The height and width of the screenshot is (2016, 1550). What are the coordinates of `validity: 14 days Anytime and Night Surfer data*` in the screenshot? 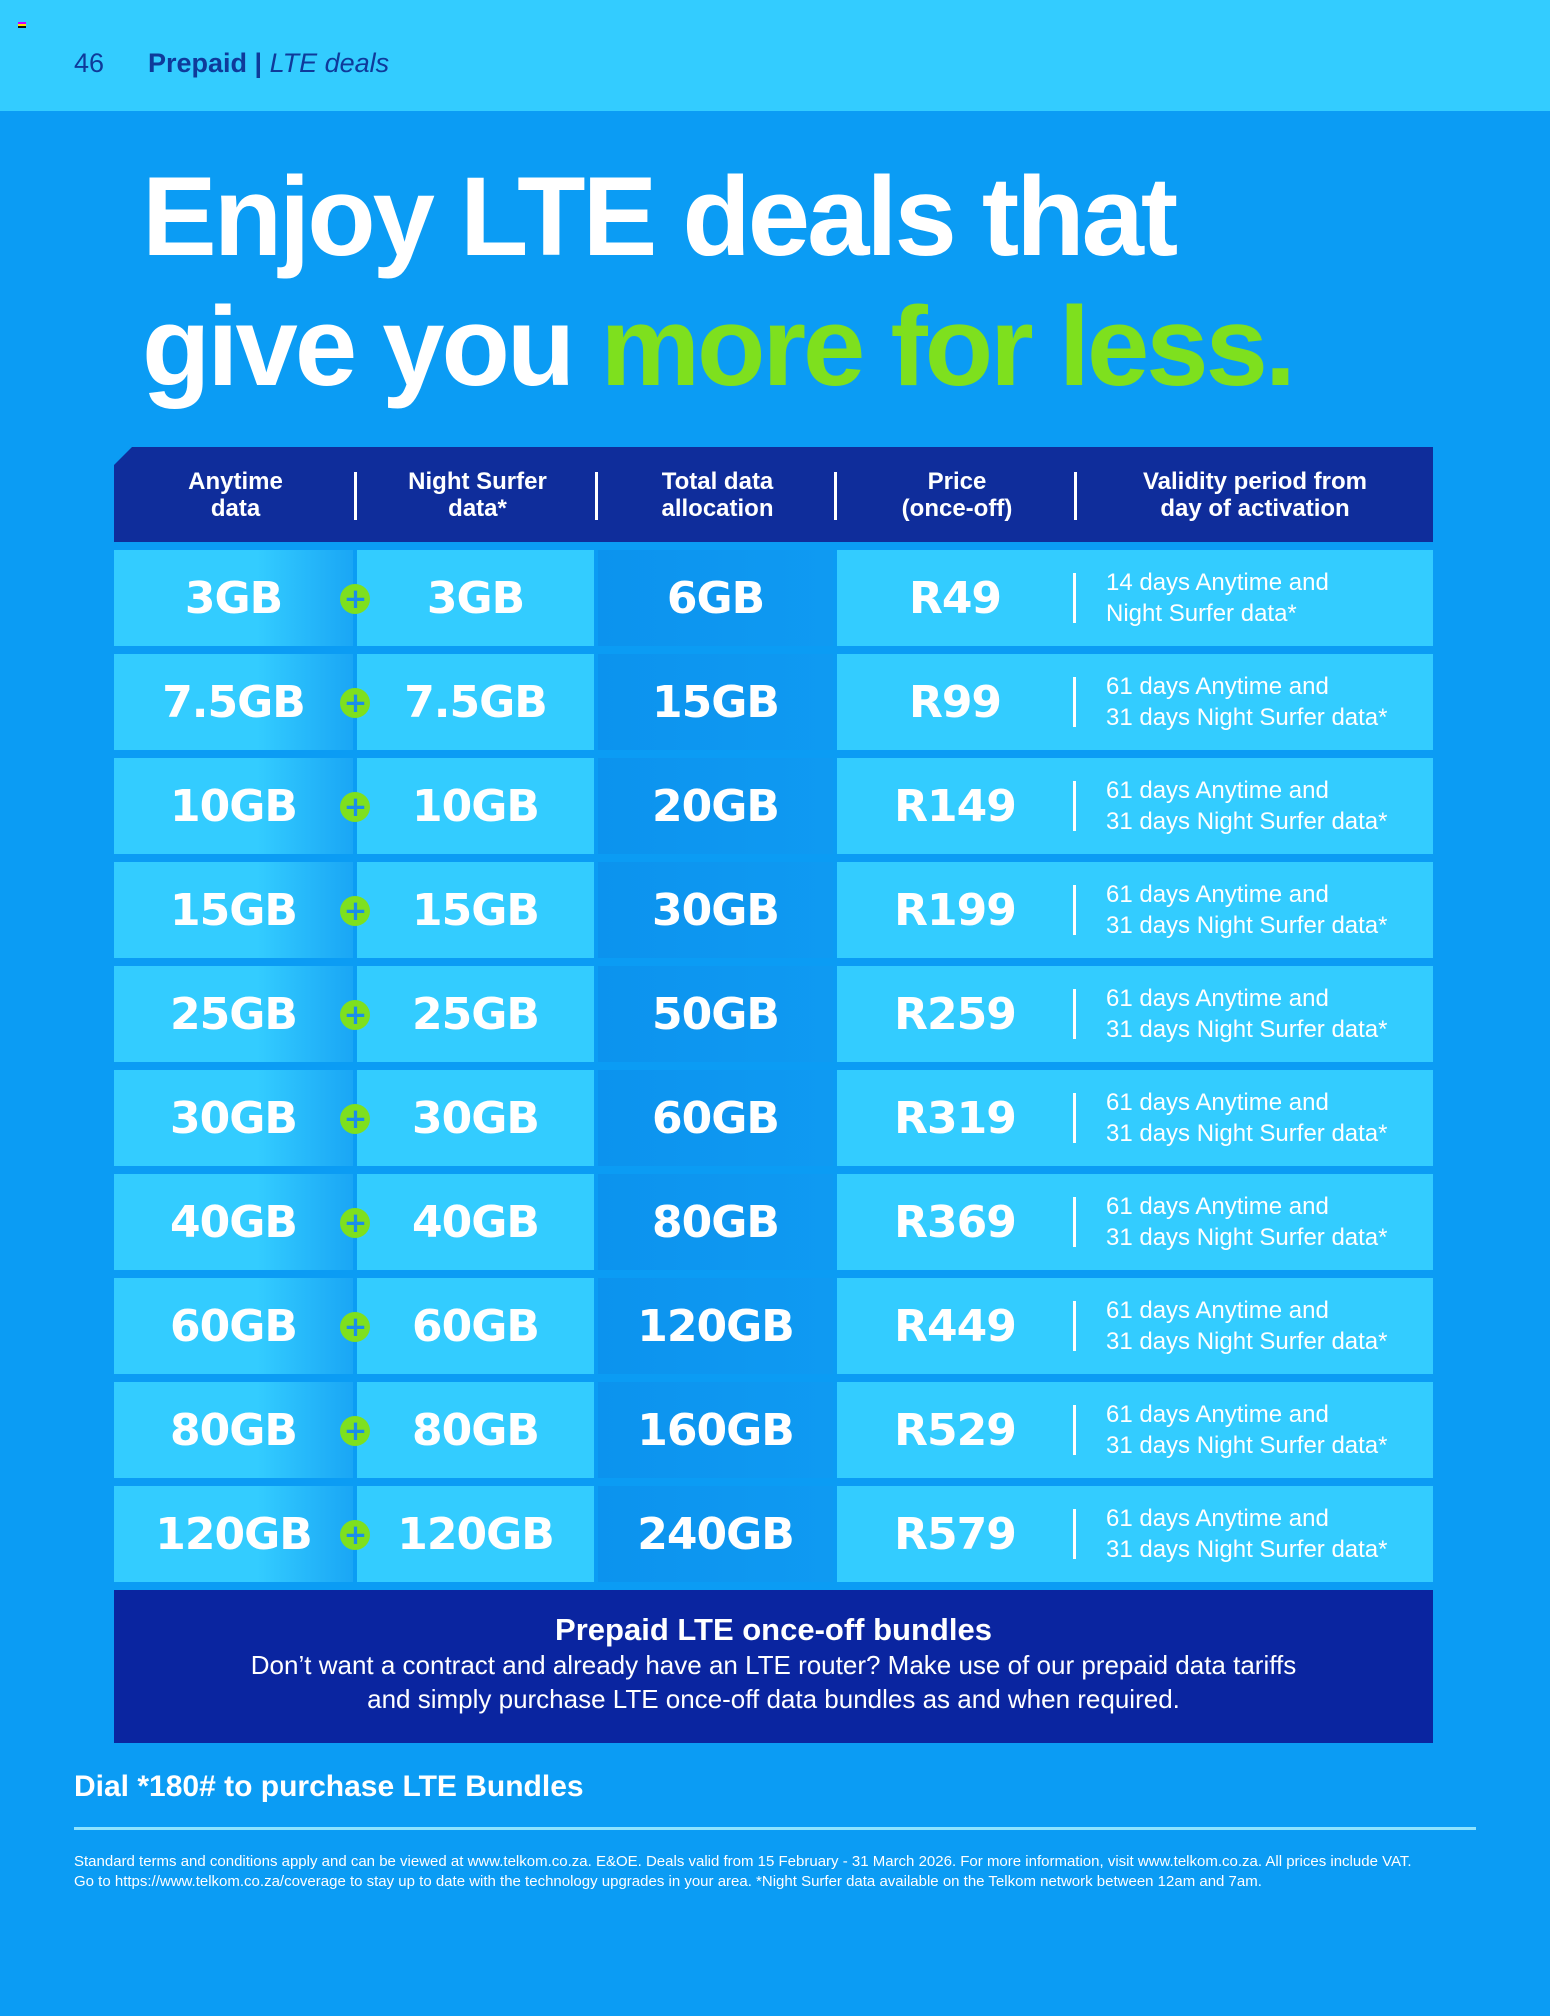 It's located at (1202, 598).